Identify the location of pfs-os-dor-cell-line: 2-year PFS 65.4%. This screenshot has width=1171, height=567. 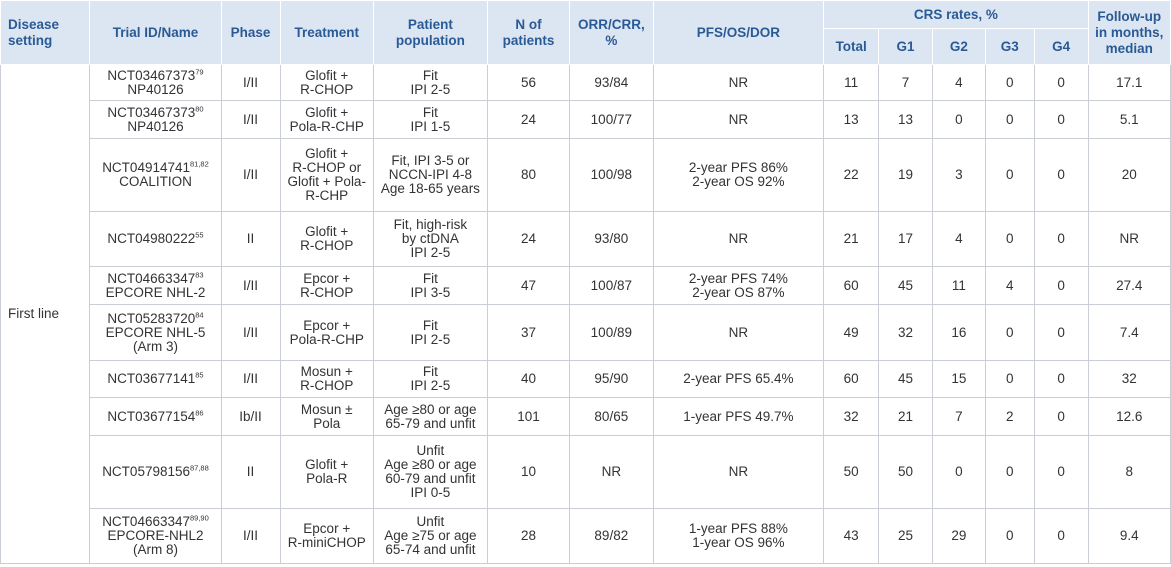
(738, 378).